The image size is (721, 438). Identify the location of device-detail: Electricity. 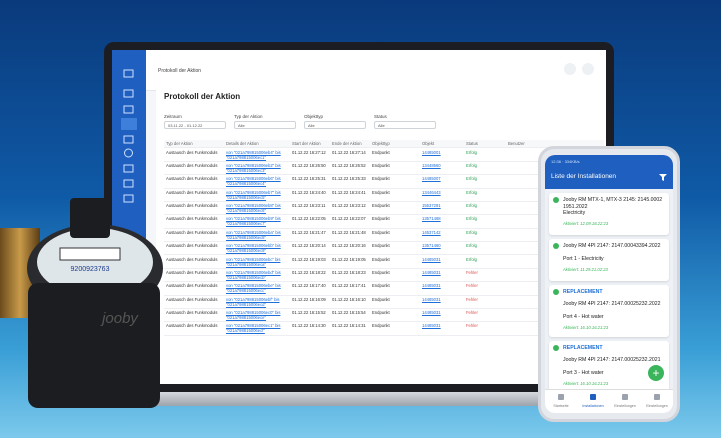
(574, 213).